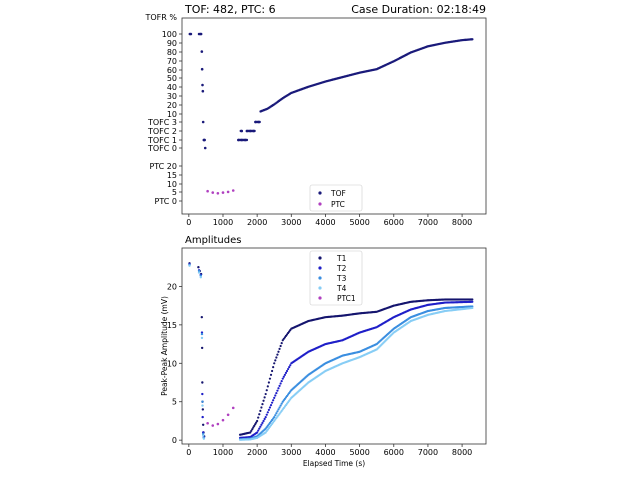 The width and height of the screenshot is (636, 477). I want to click on amplitudes-y-tick-label: 0, so click(174, 440).